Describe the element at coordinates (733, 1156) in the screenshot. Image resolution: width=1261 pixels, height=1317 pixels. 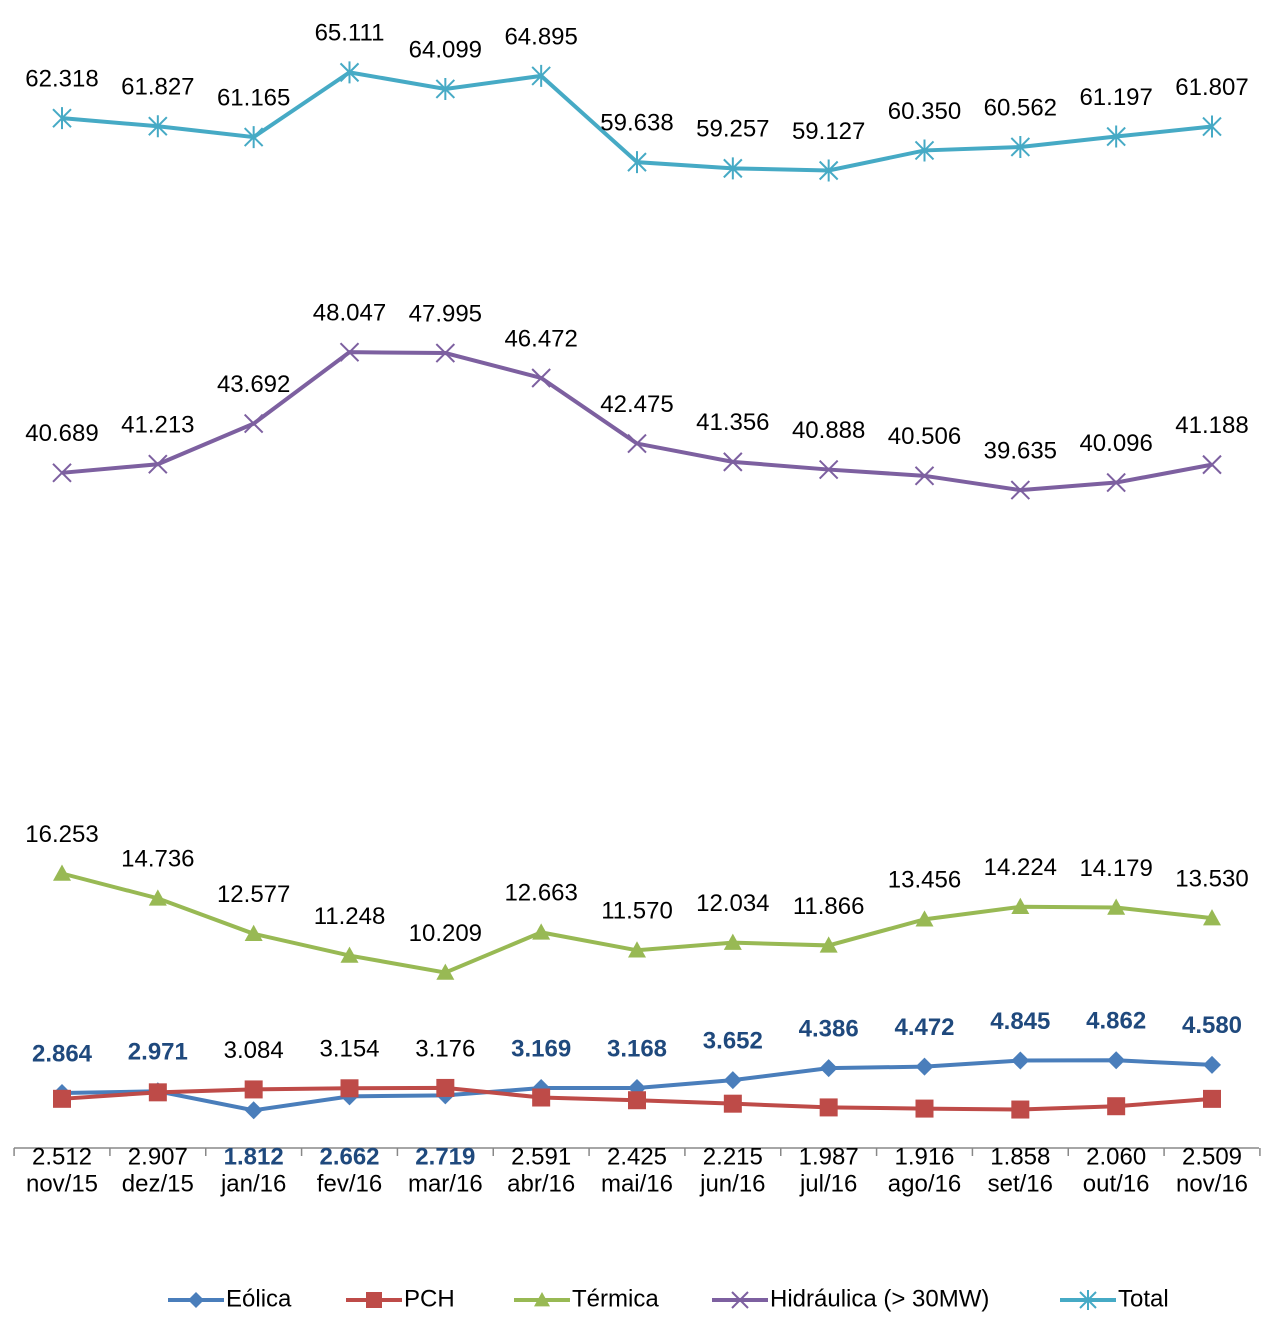
I see `data-label: 2.215` at that location.